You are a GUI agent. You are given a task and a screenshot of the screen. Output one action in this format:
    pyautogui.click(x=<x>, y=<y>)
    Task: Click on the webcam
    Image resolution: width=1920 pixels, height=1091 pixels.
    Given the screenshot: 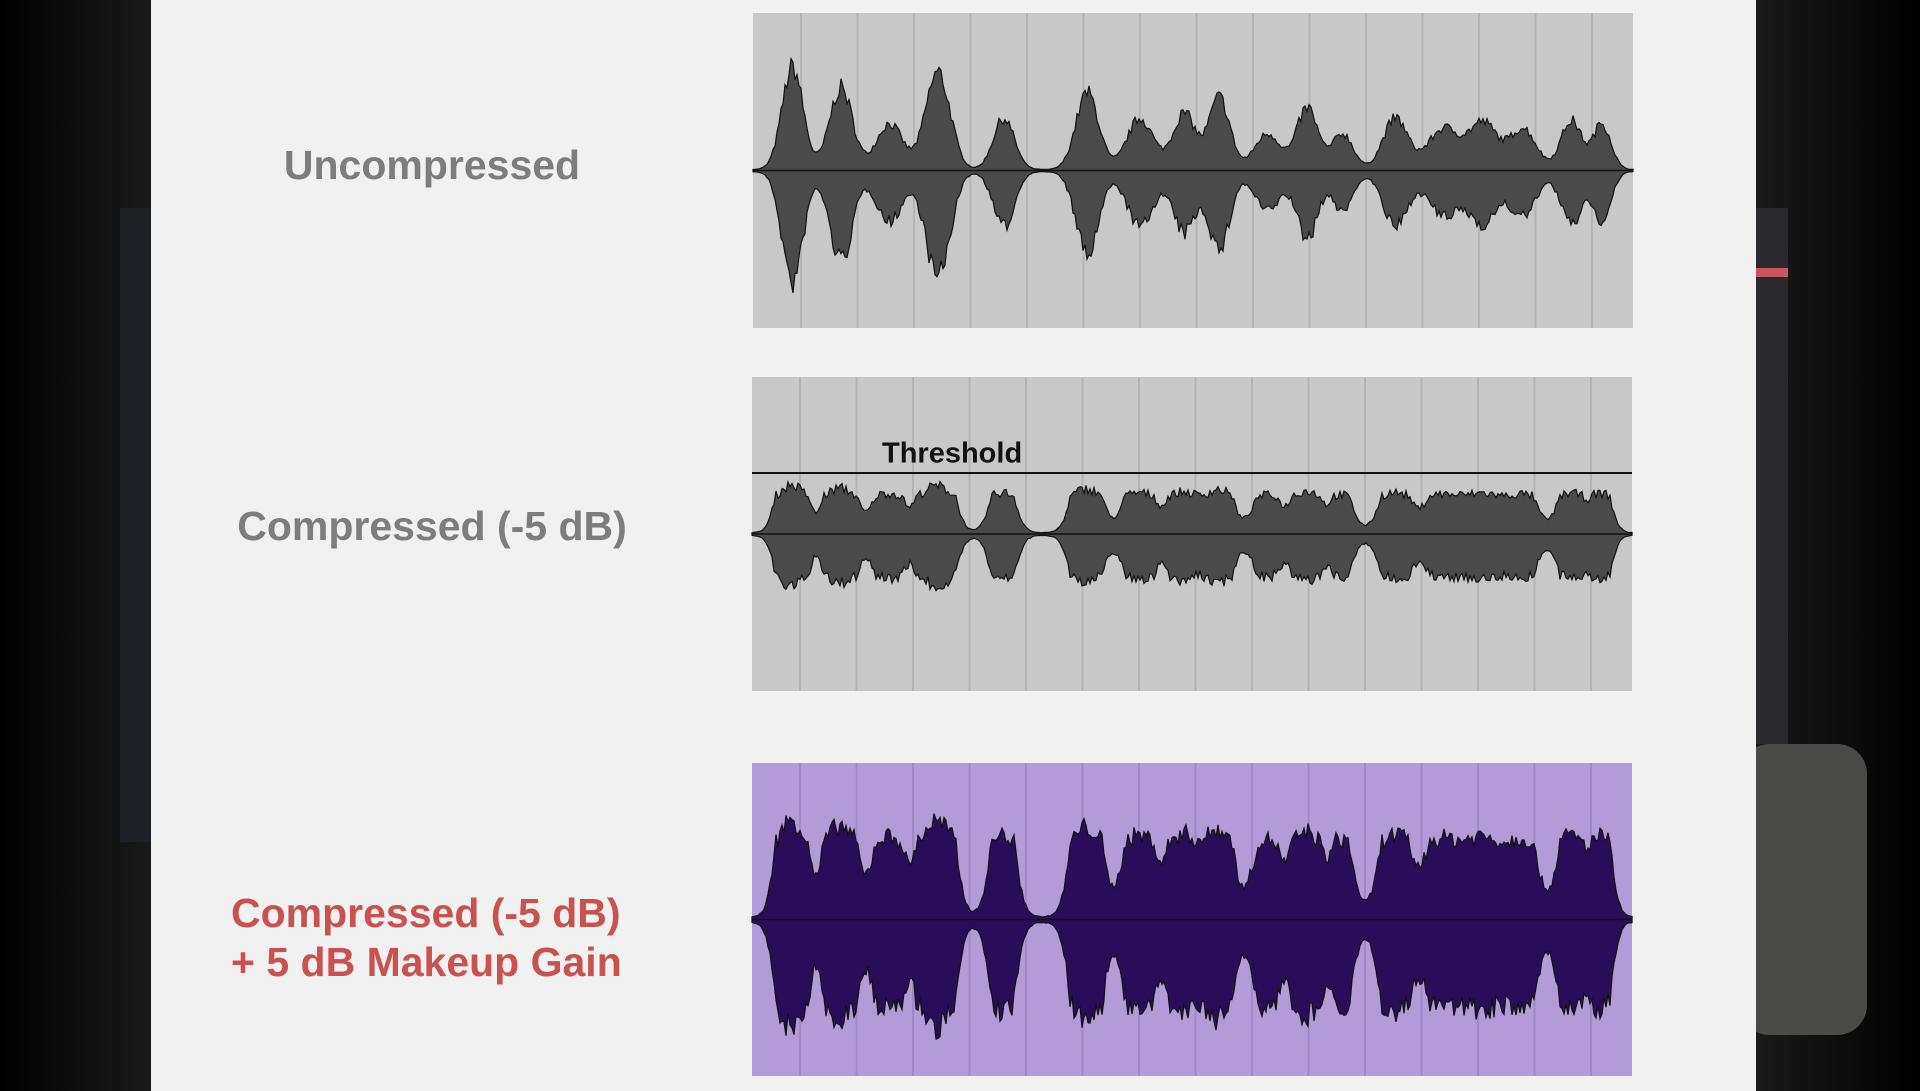 What is the action you would take?
    pyautogui.click(x=1803, y=889)
    